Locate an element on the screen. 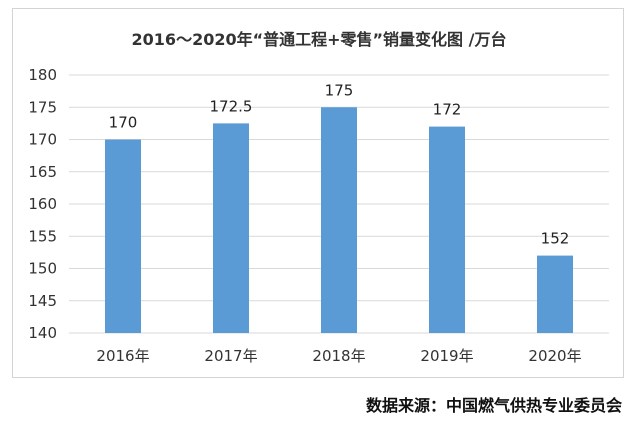 The height and width of the screenshot is (430, 636). chart-title: 2016～2020年“普通工程+零售”销量变化图 /万台 is located at coordinates (319, 39).